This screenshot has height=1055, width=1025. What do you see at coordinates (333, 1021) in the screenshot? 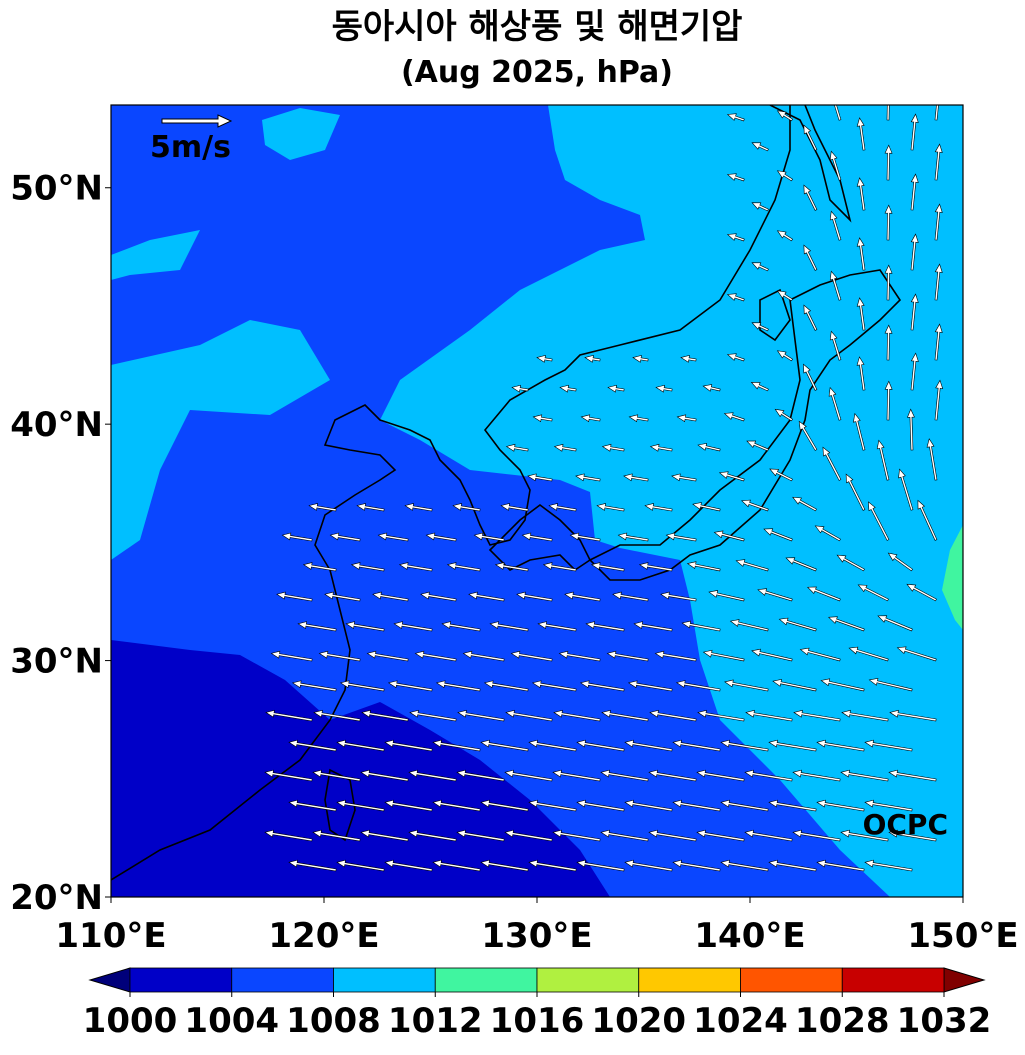
I see `colorbar-label: 1008` at bounding box center [333, 1021].